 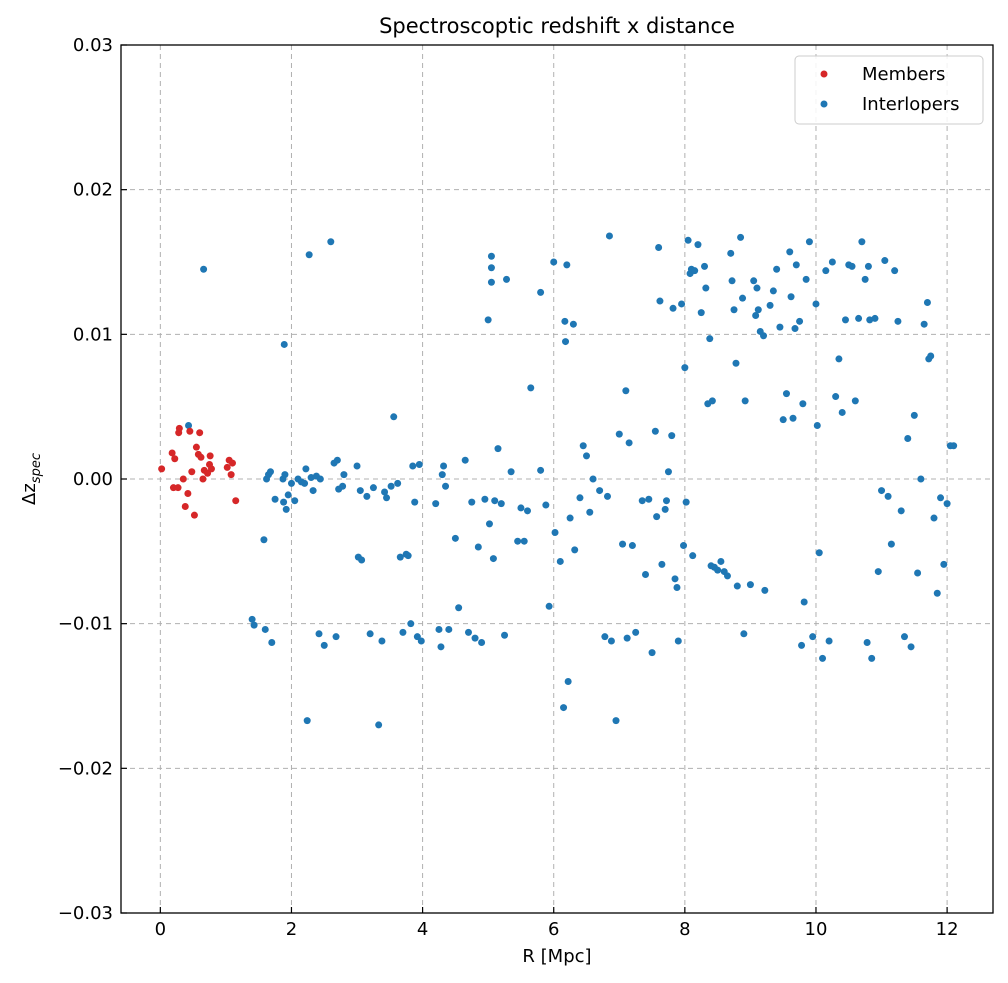 I want to click on y-axis-label: Δzspec, so click(x=31, y=479).